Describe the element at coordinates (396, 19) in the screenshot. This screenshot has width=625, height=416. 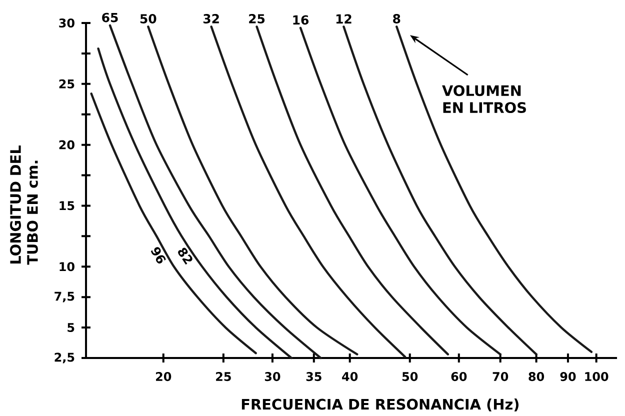
I see `series-label: 8` at that location.